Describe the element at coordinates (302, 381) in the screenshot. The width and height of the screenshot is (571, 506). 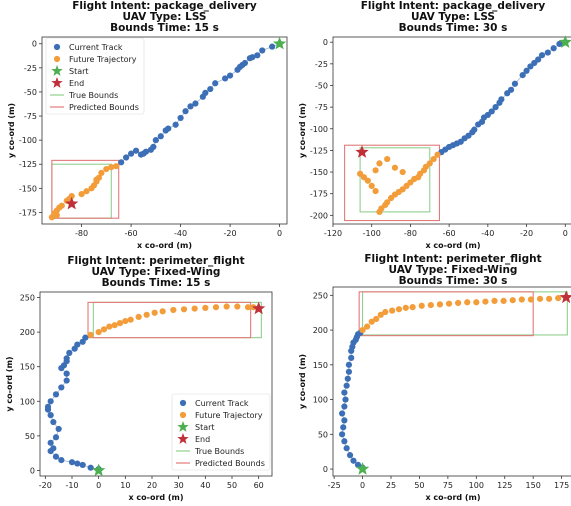
I see `y-axis-label: y co-ord (m)` at that location.